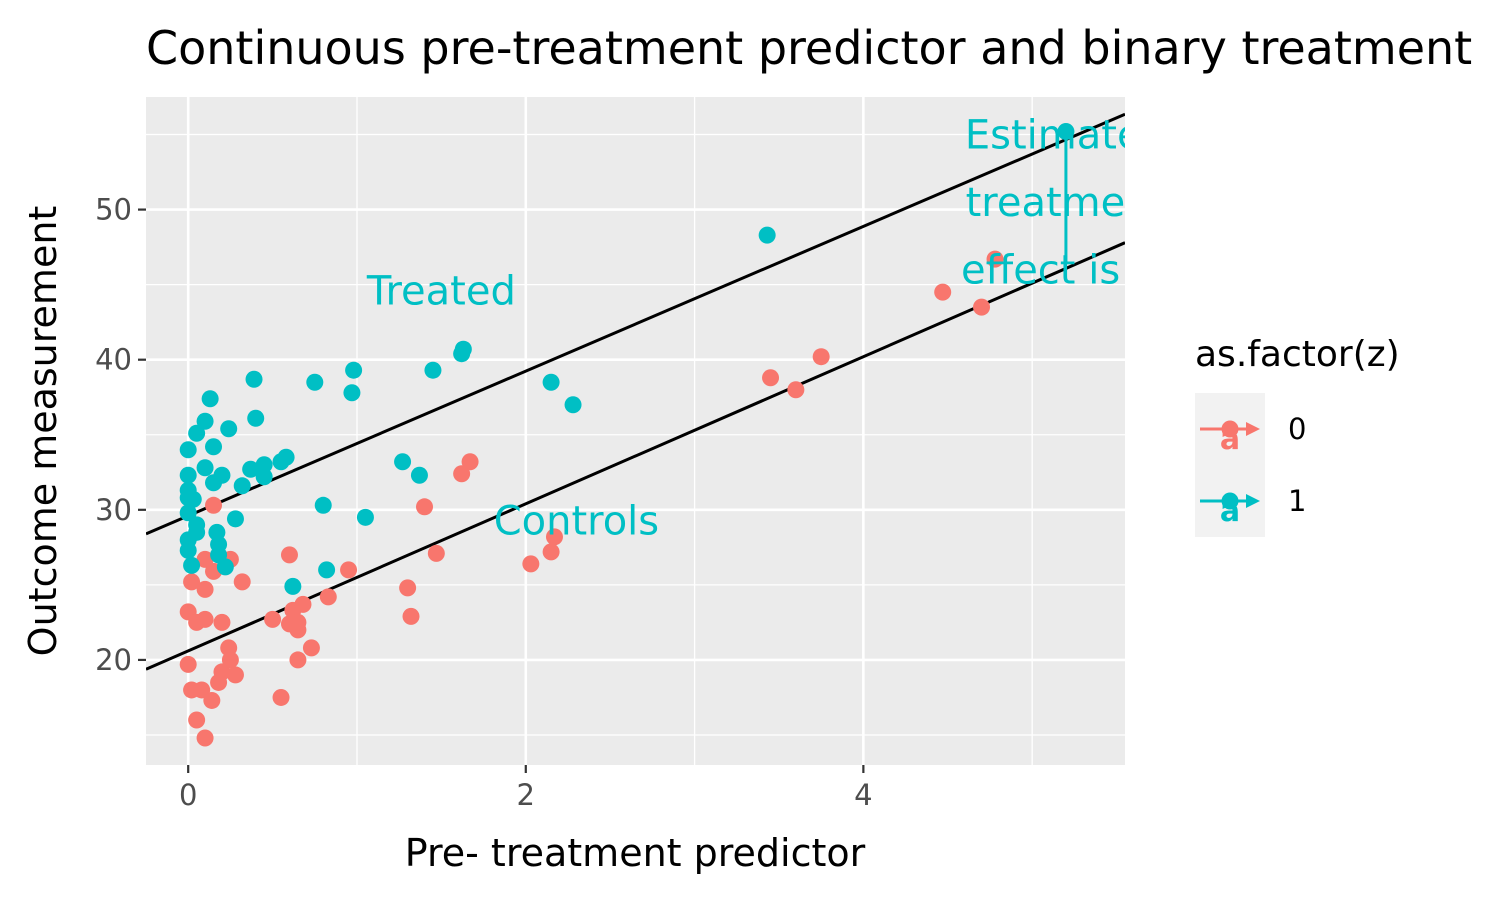  I want to click on legend-title: as.factor(z), so click(1297, 354).